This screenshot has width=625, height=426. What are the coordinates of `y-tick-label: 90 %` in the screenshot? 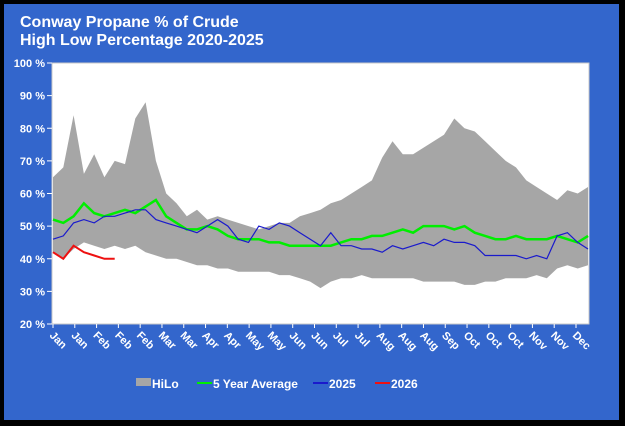 It's located at (32, 97).